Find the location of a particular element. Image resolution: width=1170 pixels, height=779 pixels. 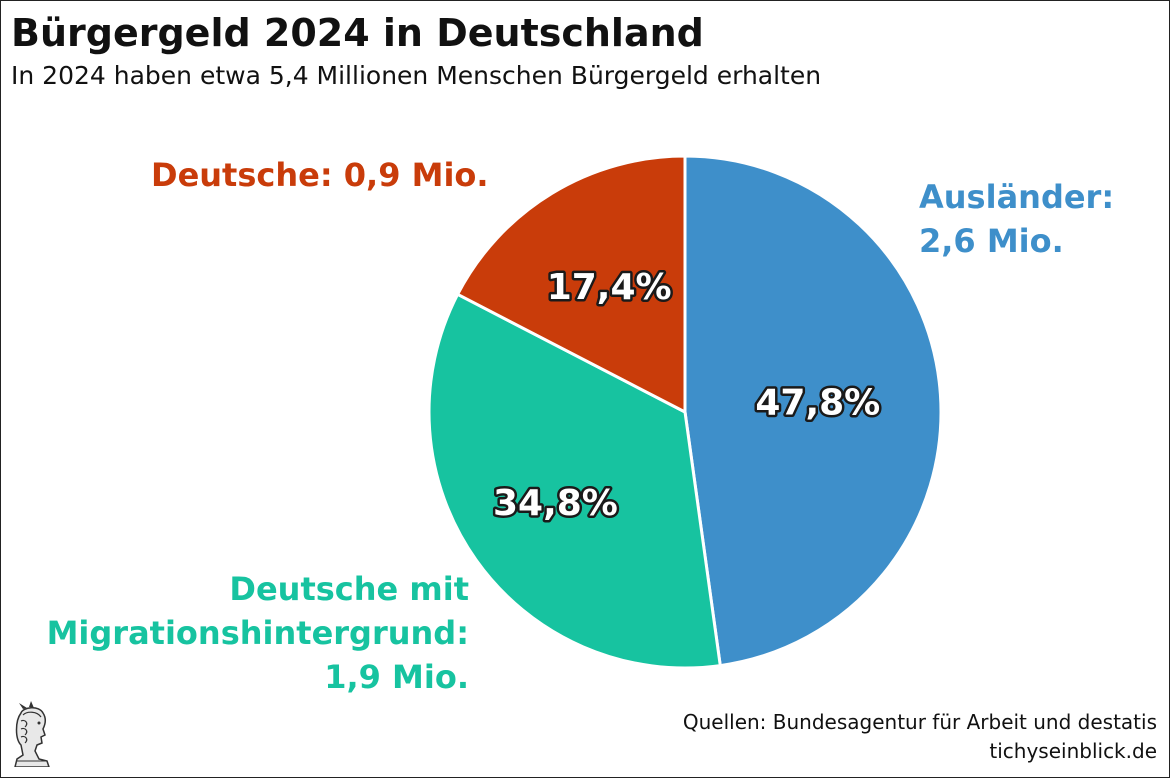

category-label-migration-line-1: Deutsche mit is located at coordinates (349, 589).